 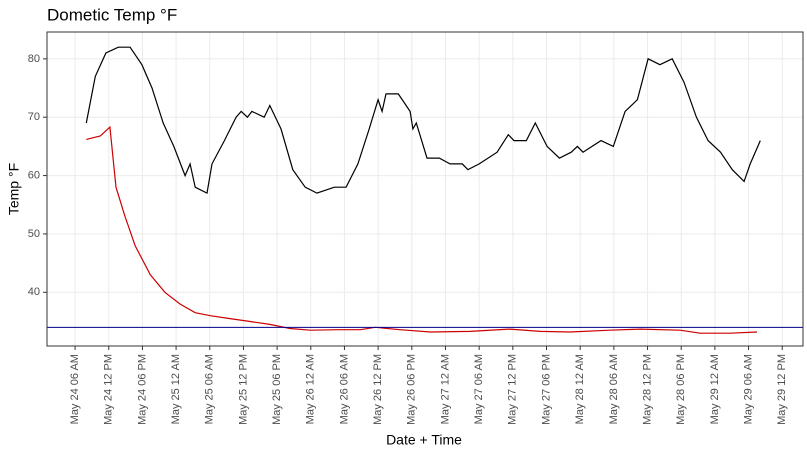 I want to click on x-tick-label: May 27 06 PM, so click(x=546, y=389).